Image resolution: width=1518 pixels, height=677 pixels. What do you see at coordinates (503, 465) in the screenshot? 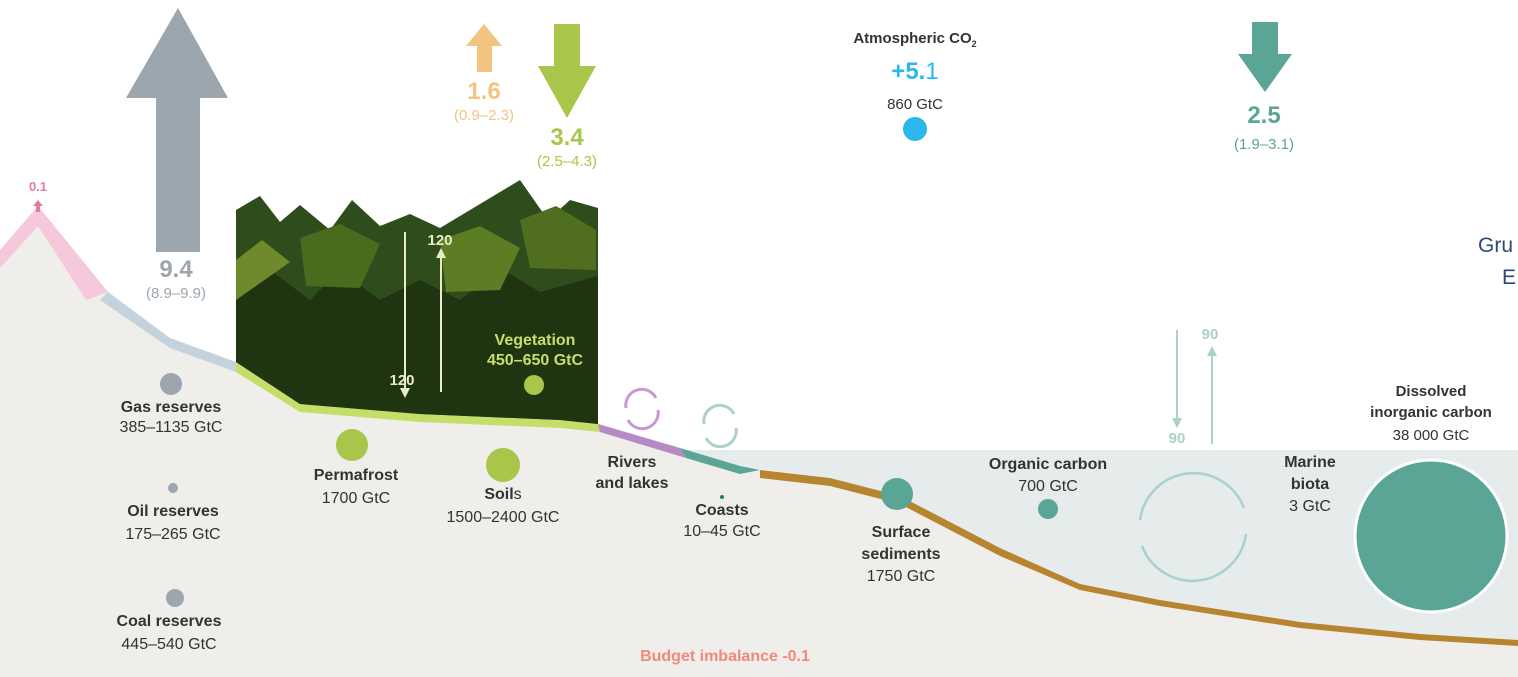
I see `soils-dot` at bounding box center [503, 465].